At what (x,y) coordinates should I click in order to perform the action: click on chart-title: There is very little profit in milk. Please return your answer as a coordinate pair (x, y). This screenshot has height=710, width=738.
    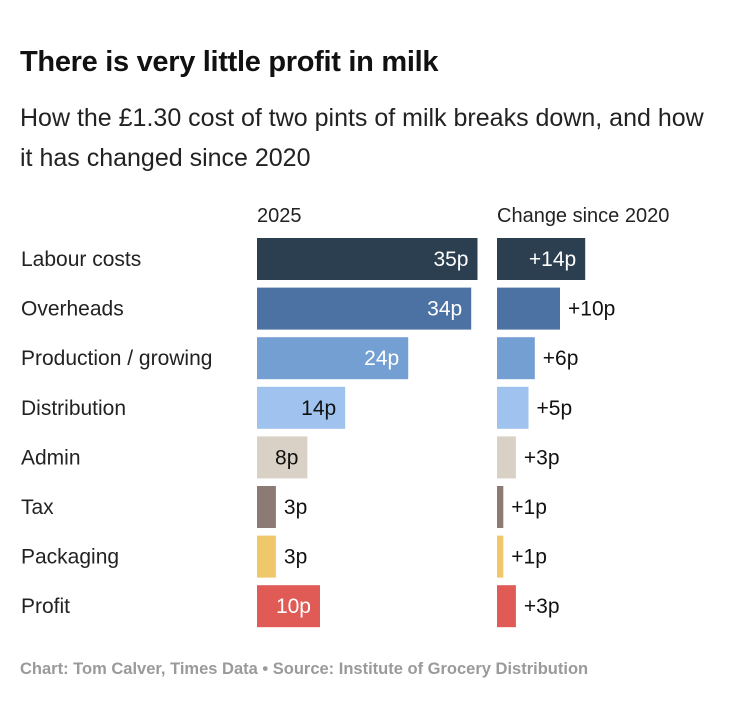
    Looking at the image, I should click on (229, 62).